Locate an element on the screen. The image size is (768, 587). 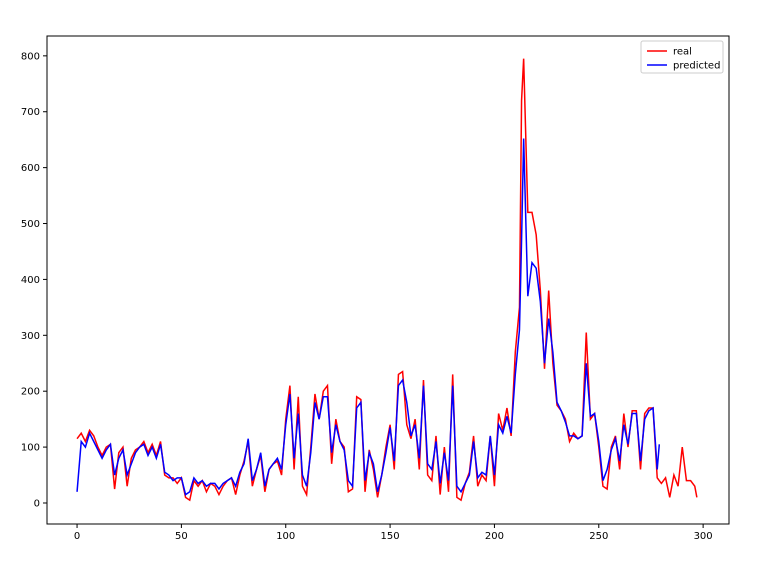
x-tick-label: 0 is located at coordinates (77, 536).